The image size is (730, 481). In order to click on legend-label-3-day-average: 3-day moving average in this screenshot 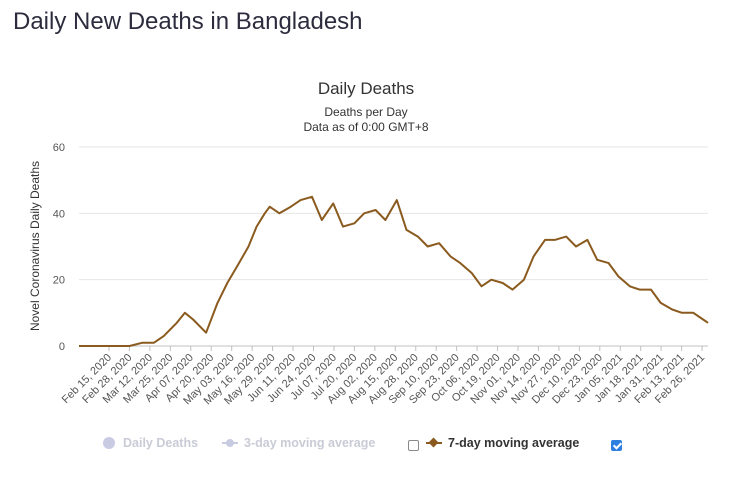, I will do `click(310, 443)`.